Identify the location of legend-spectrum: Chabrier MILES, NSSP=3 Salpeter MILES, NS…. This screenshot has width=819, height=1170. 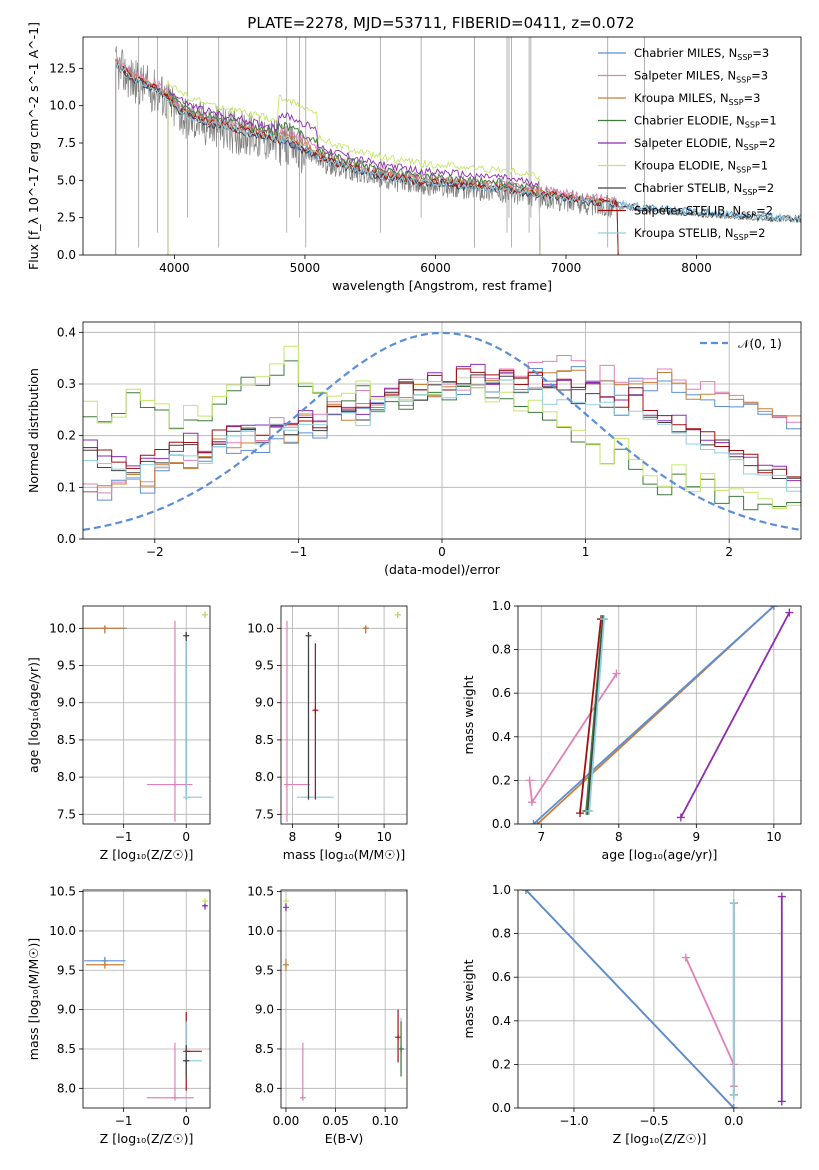
(687, 144).